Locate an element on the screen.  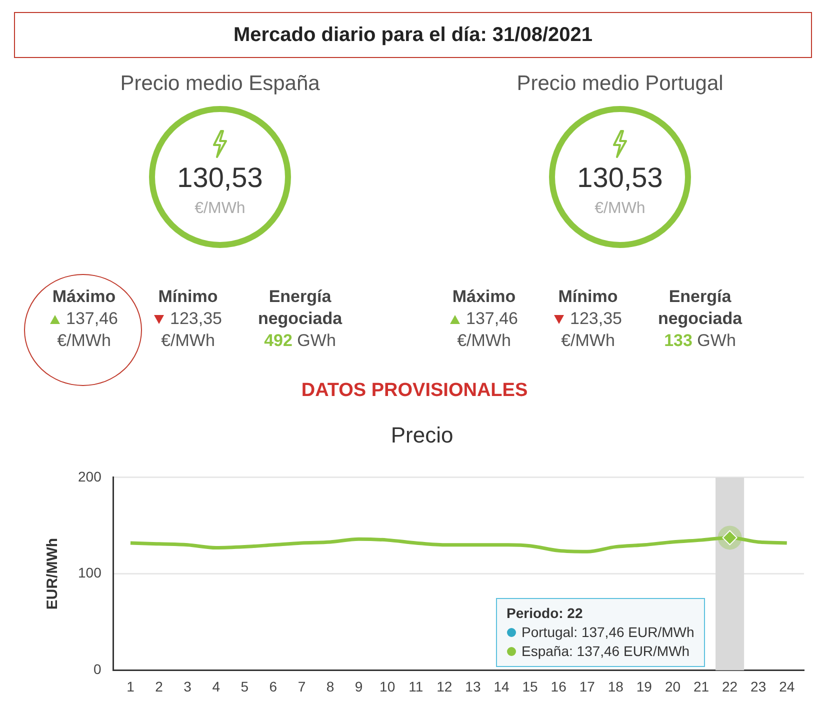
text: Precio medio Portugal is located at coordinates (620, 84).